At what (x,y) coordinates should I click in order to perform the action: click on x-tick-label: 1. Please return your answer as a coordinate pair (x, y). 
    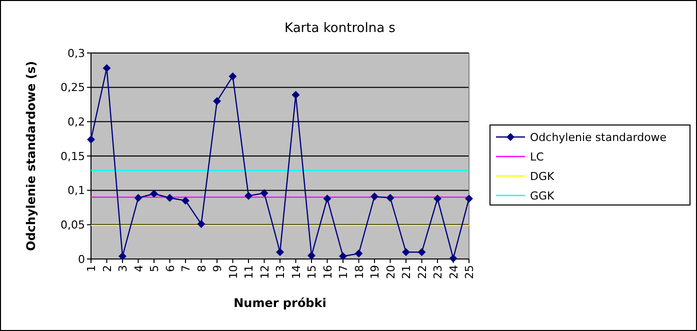
    Looking at the image, I should click on (91, 268).